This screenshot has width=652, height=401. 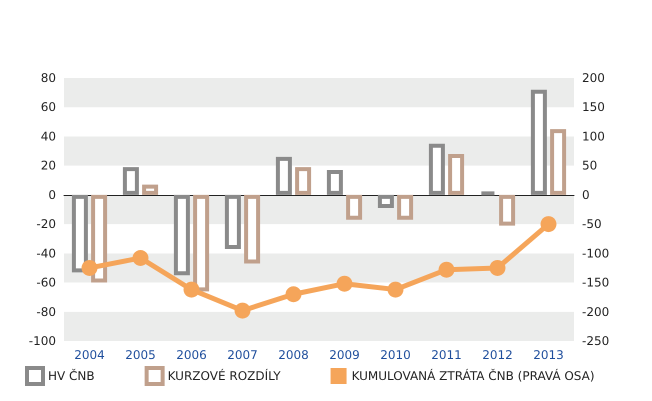 I want to click on x-tick-label: 2004, so click(x=89, y=355).